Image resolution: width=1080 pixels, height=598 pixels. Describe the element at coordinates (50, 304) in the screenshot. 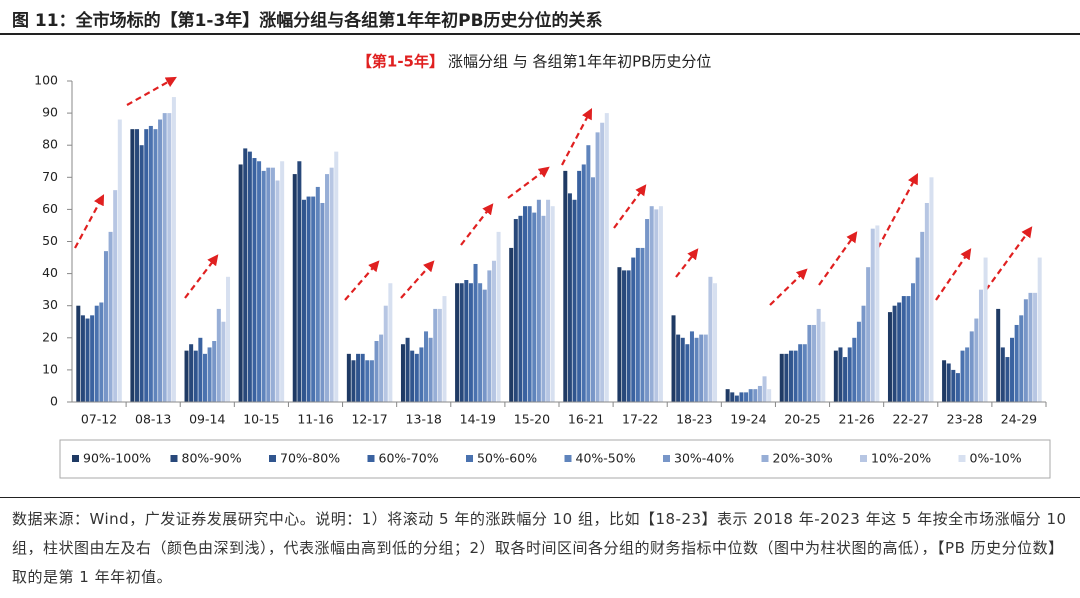

I see `y-tick-label: 30` at that location.